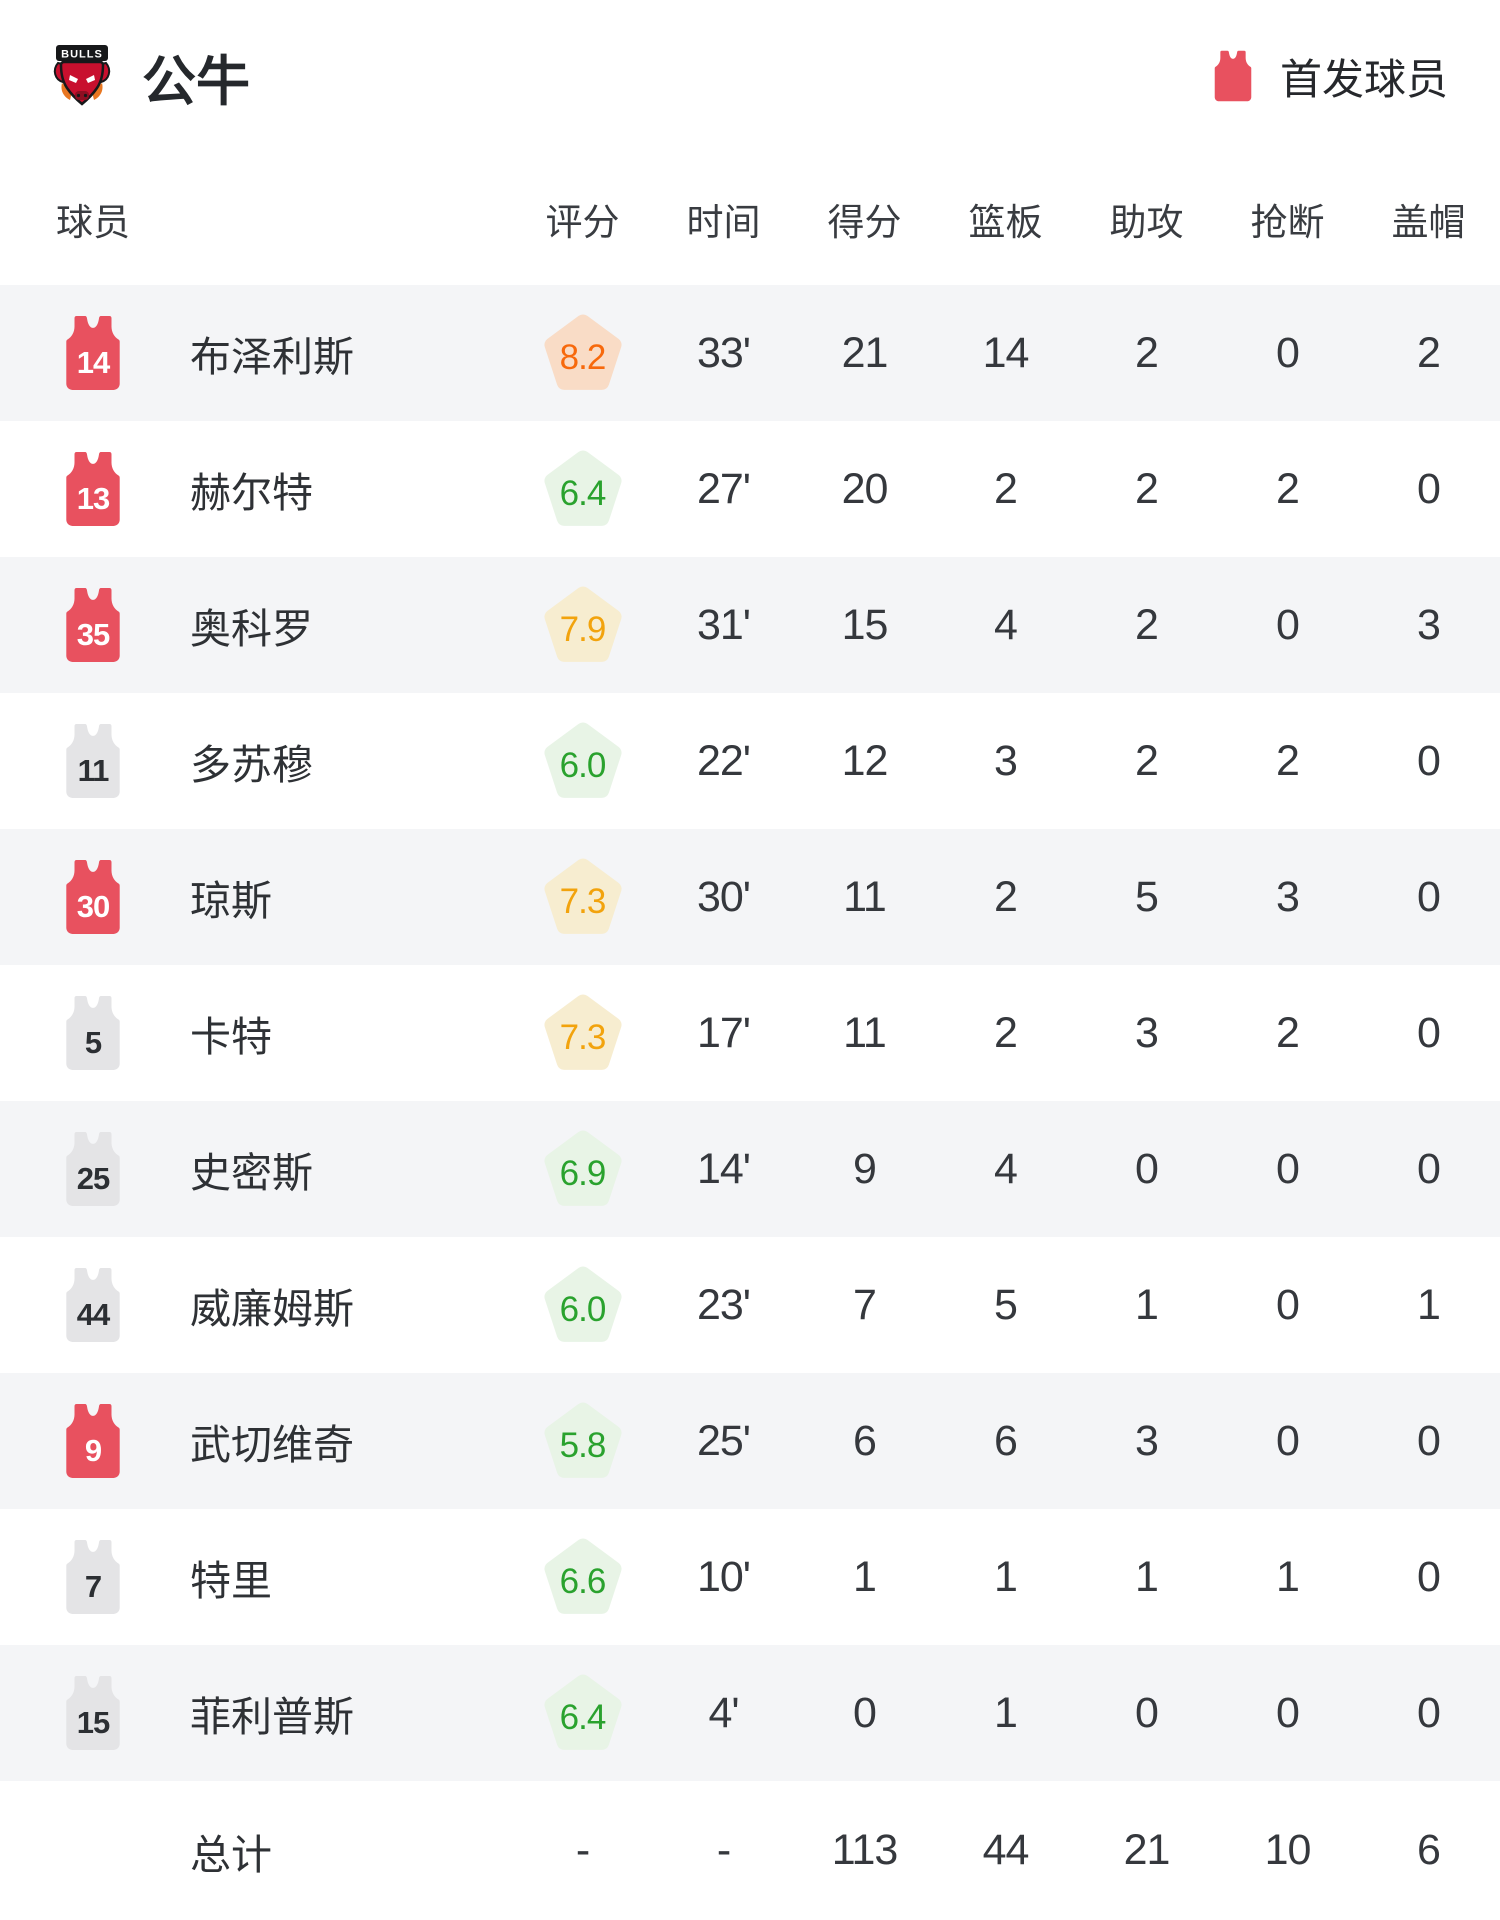 This screenshot has width=1500, height=1920. I want to click on rating-value: 6.6, so click(583, 1581).